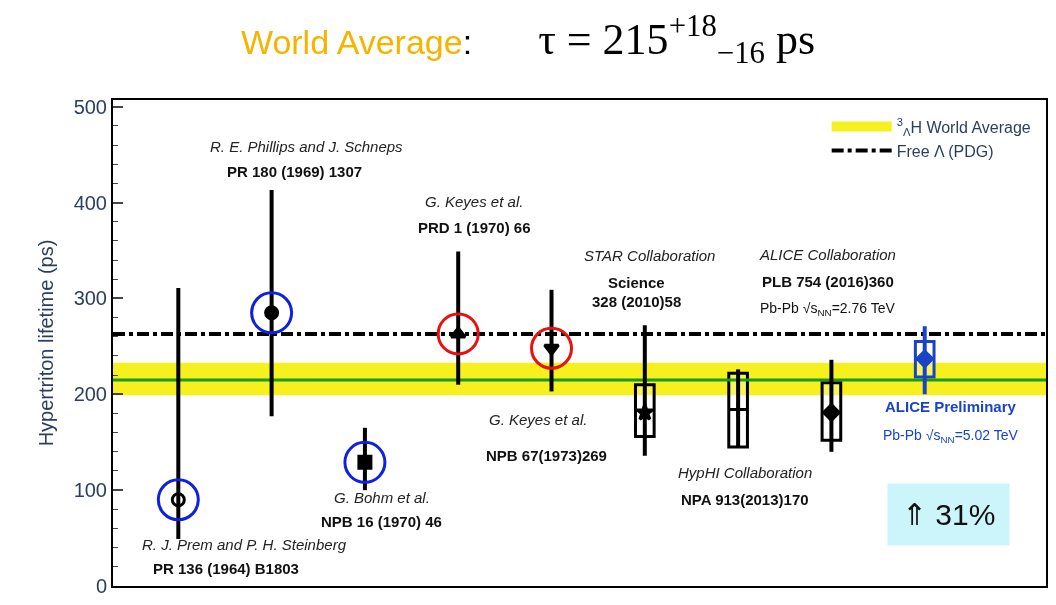 The height and width of the screenshot is (605, 1056). Describe the element at coordinates (381, 521) in the screenshot. I see `annotation: NPB 16 (1970) 46` at that location.